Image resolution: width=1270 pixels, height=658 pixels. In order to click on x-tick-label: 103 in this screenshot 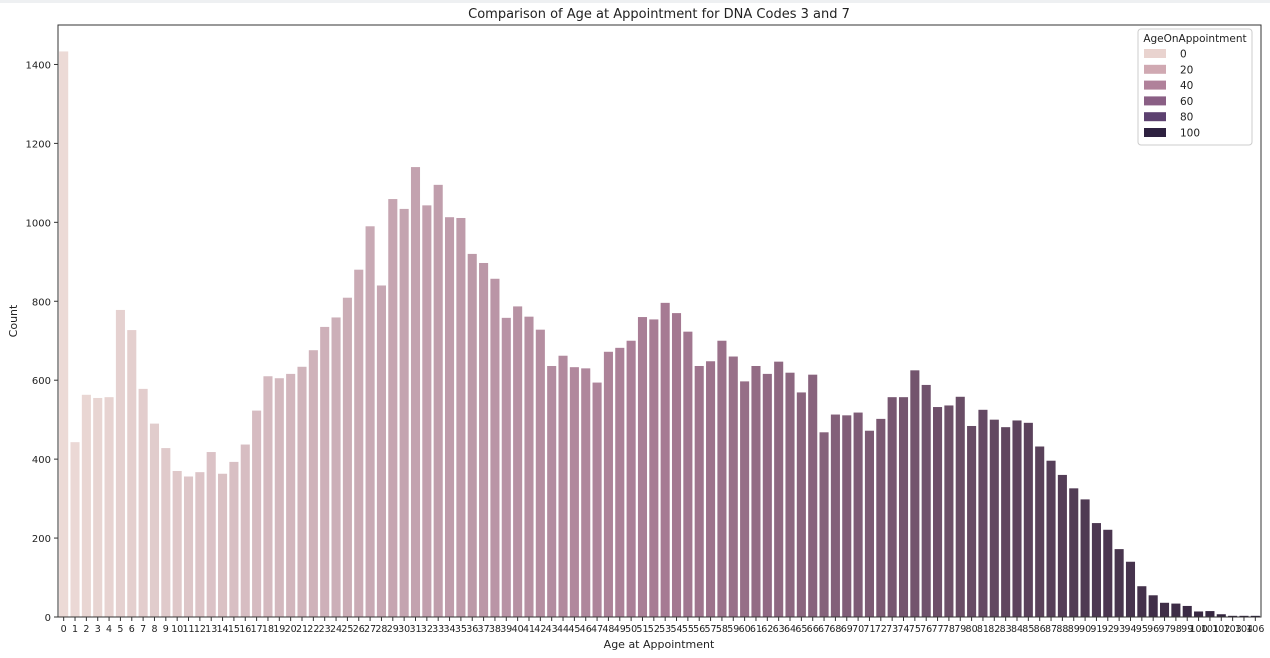, I will do `click(1233, 629)`.